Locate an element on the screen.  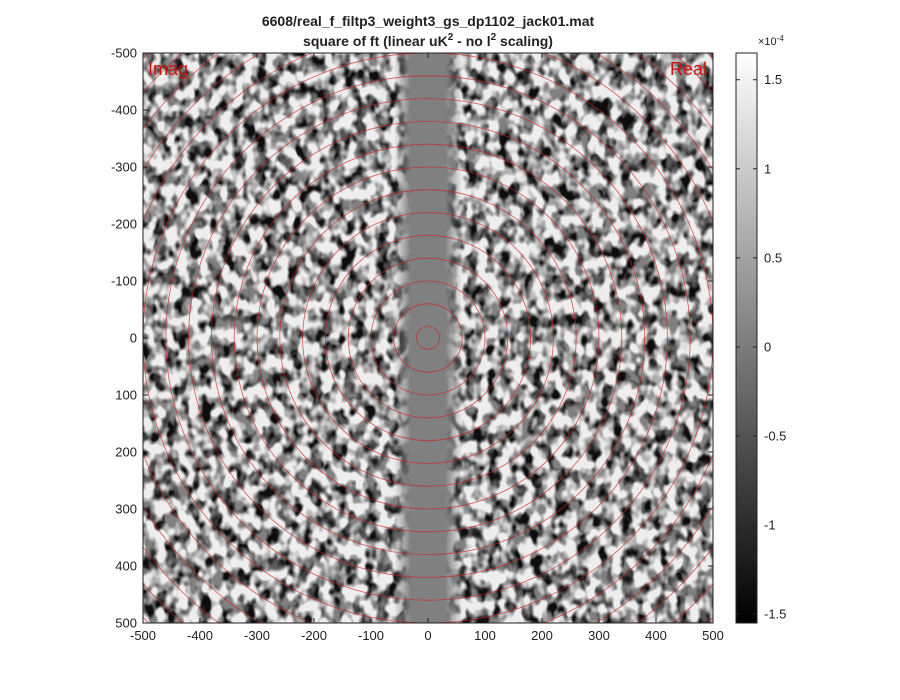
subtitle-sup-1: 2 is located at coordinates (451, 37).